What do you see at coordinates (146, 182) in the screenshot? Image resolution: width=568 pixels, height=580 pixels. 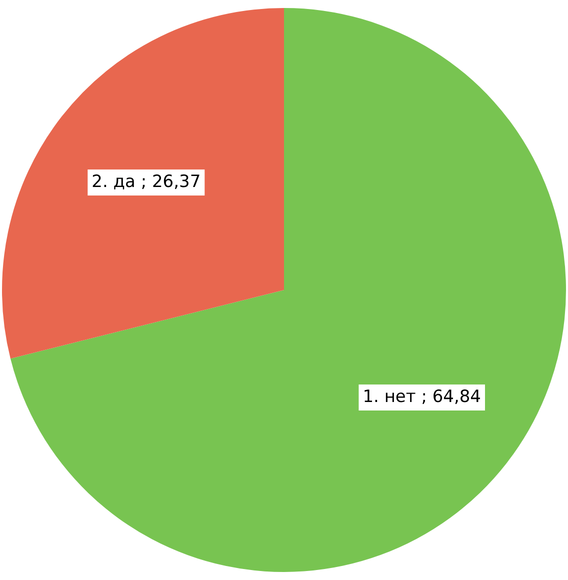 I see `slice-label: 2. да ; 26,37` at bounding box center [146, 182].